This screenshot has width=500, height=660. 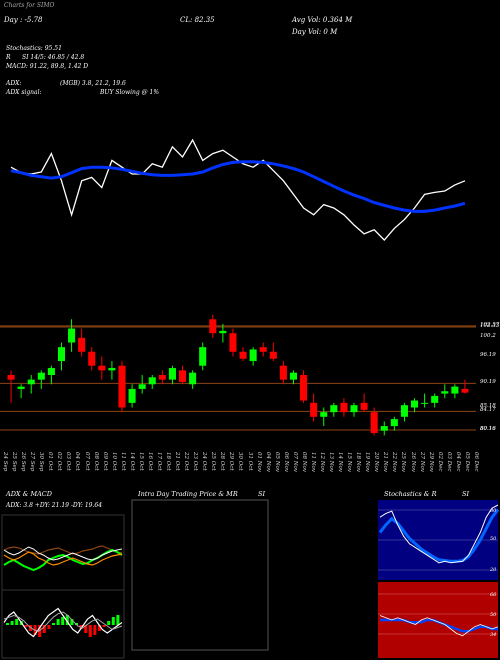 I want to click on price-level-label: 80.16, so click(x=488, y=428).